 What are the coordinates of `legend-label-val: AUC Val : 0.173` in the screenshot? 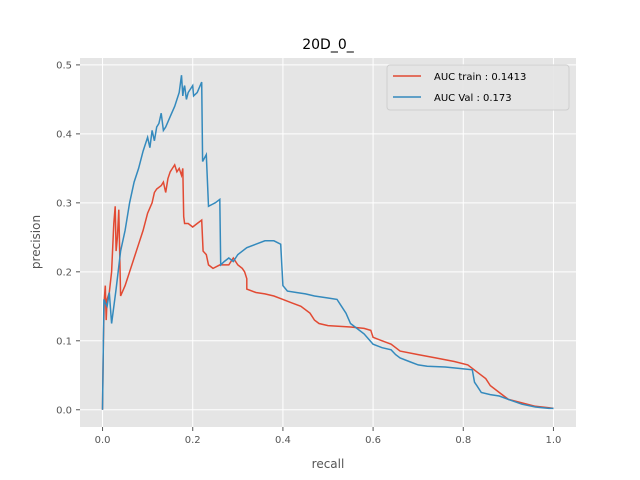 It's located at (473, 98).